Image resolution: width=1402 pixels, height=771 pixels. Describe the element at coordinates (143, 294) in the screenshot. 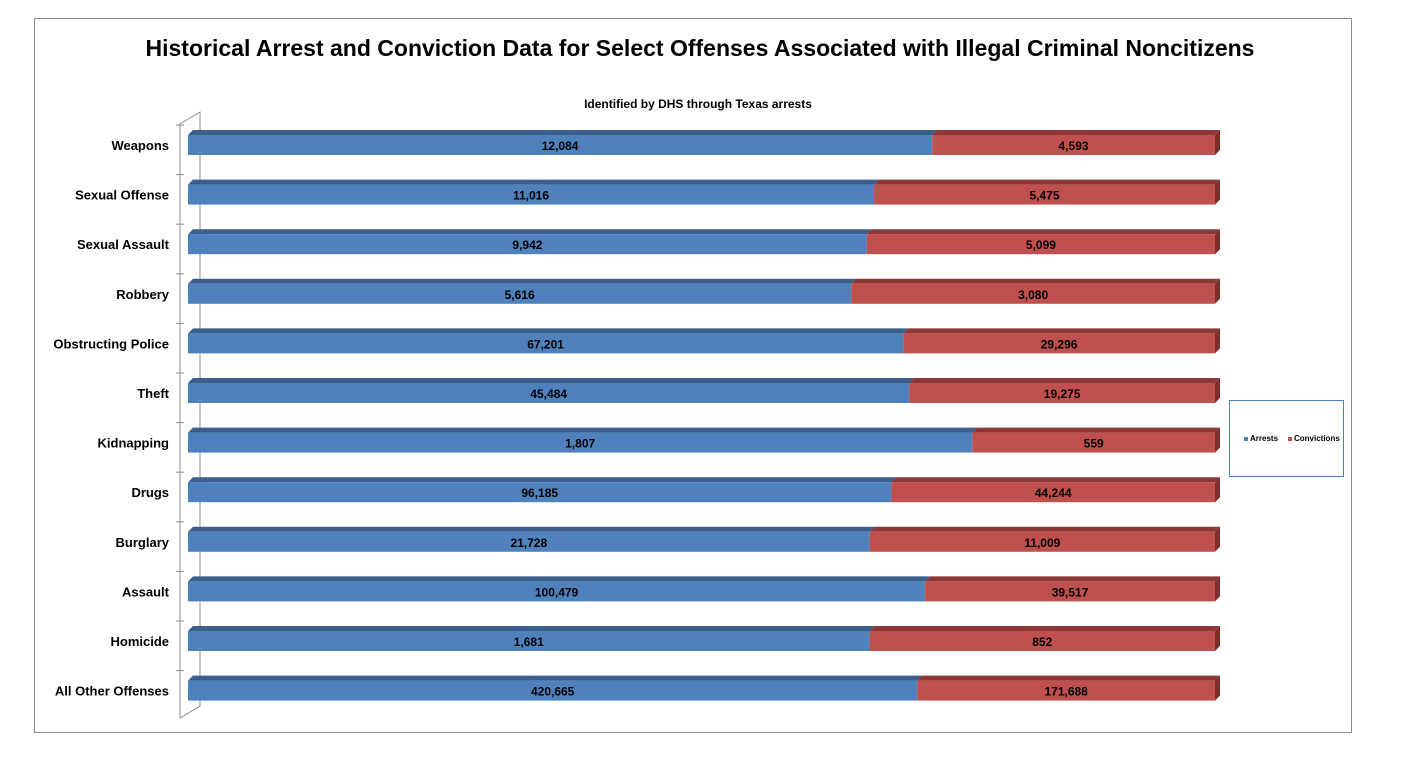

I see `category-label-robbery: Robbery` at that location.